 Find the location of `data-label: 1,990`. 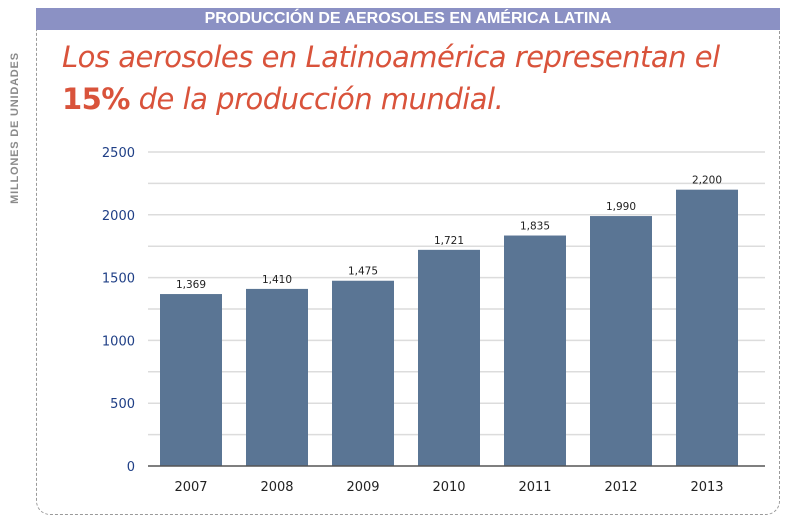

data-label: 1,990 is located at coordinates (621, 207).